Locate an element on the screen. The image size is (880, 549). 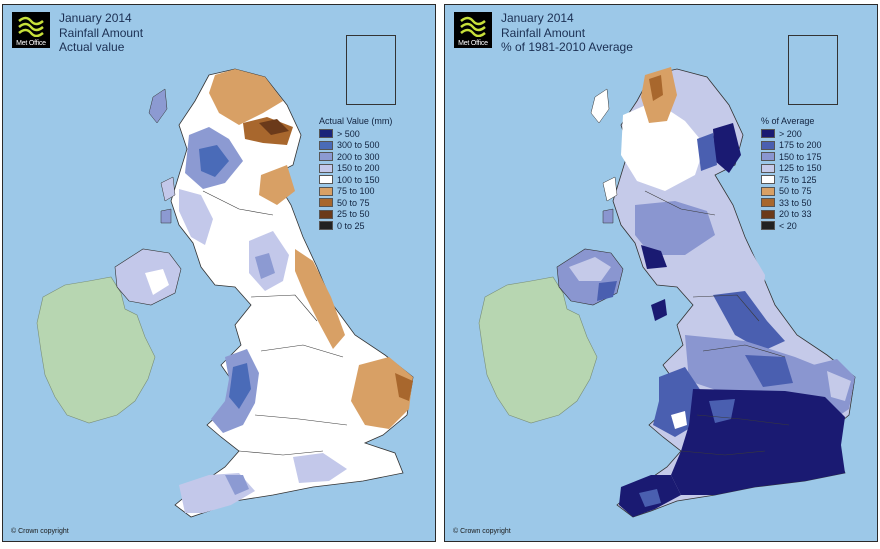
legend-label: > 200 is located at coordinates (790, 133).